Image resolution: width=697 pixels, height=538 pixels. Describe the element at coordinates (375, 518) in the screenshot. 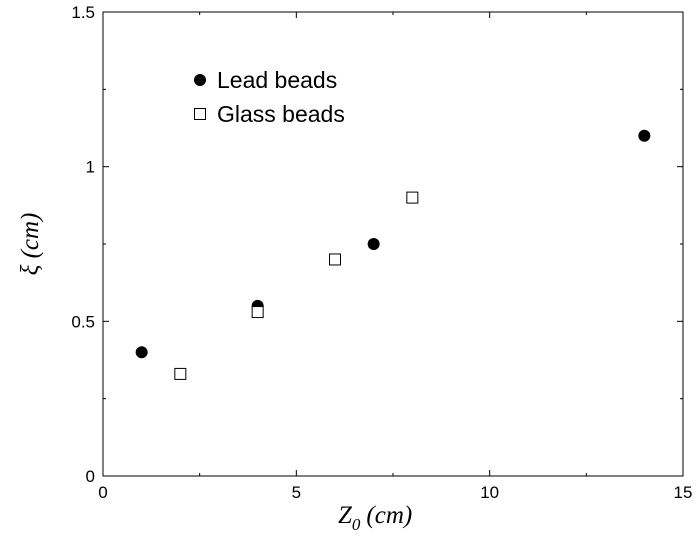

I see `x-axis-title: Z0 (cm)` at that location.